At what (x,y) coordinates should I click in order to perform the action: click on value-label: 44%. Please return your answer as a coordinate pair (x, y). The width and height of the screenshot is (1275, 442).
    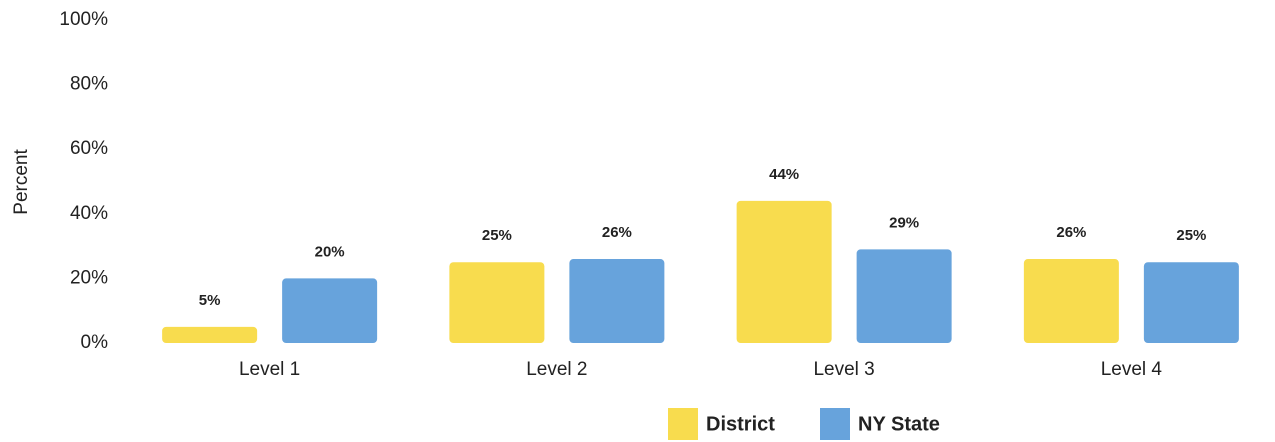
    Looking at the image, I should click on (784, 174).